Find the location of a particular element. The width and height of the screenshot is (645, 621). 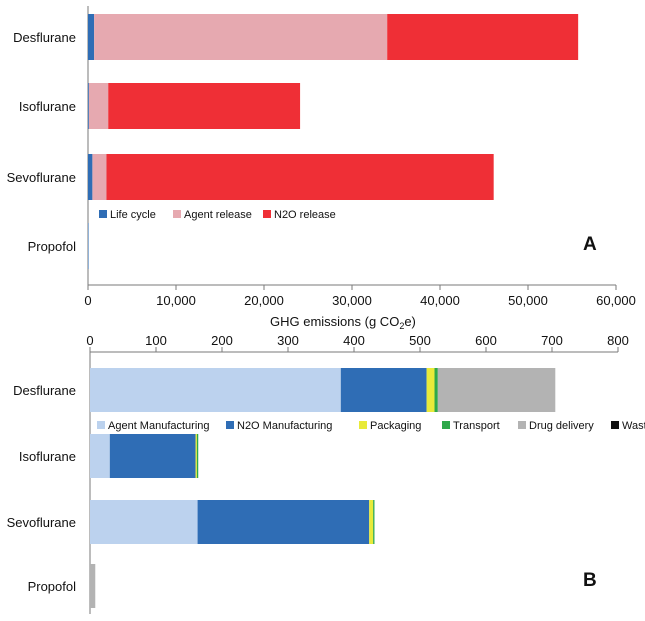

legend-label-transport: Transport is located at coordinates (476, 426).